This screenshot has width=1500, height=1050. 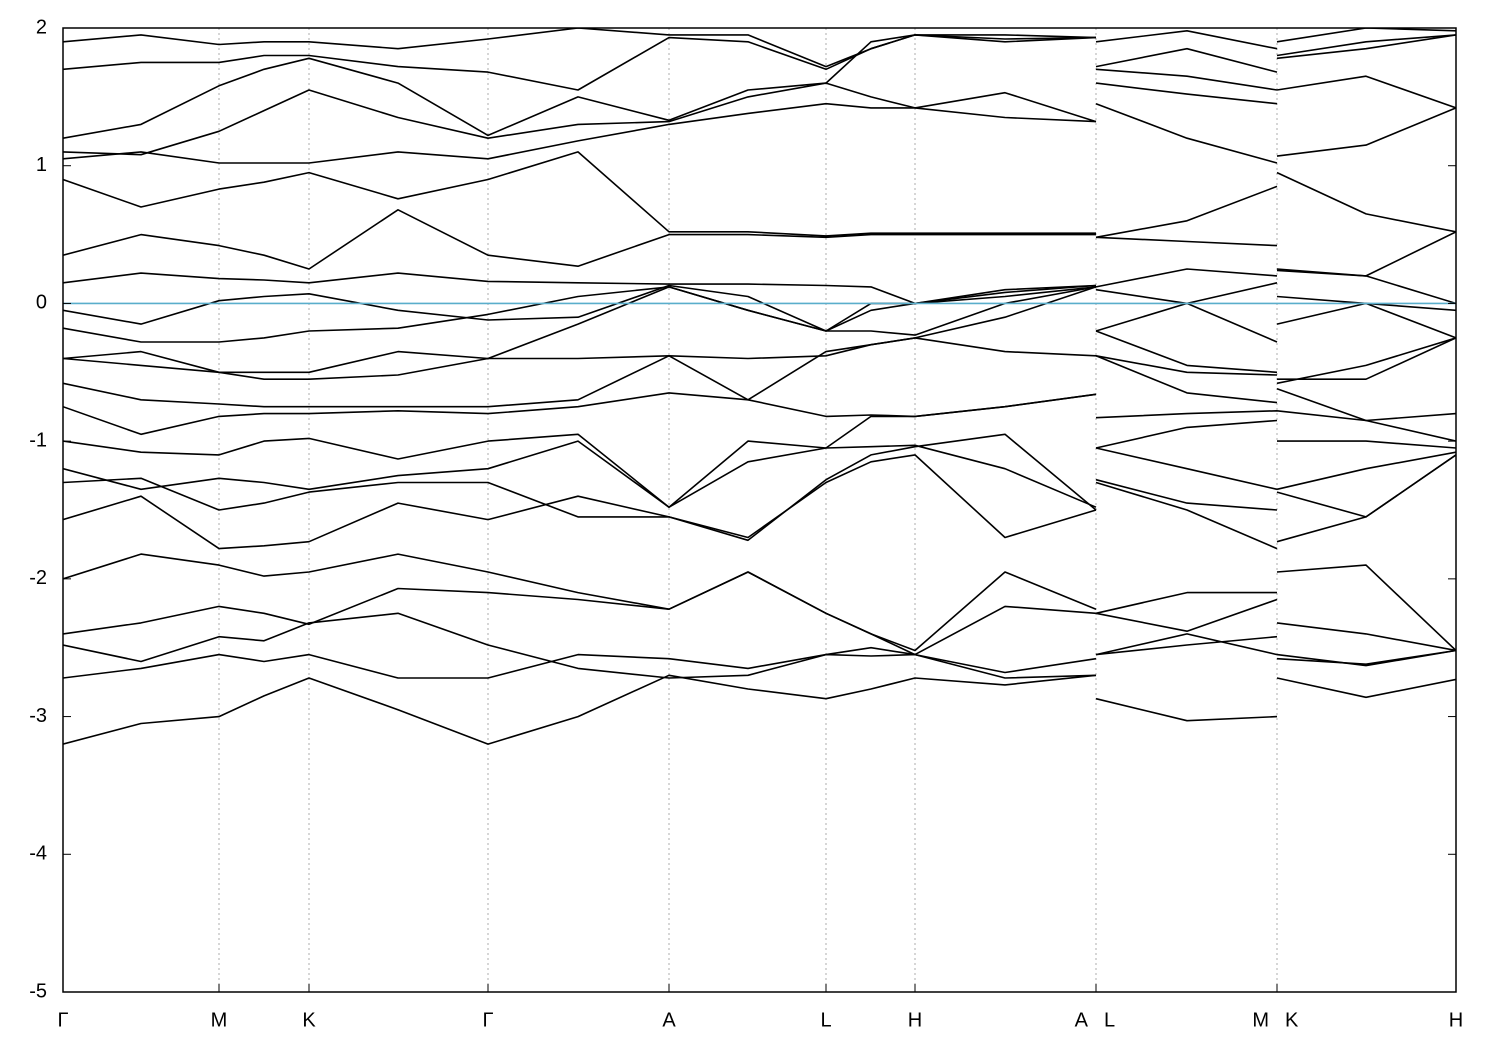 I want to click on y-tick-label: 0, so click(x=41, y=303).